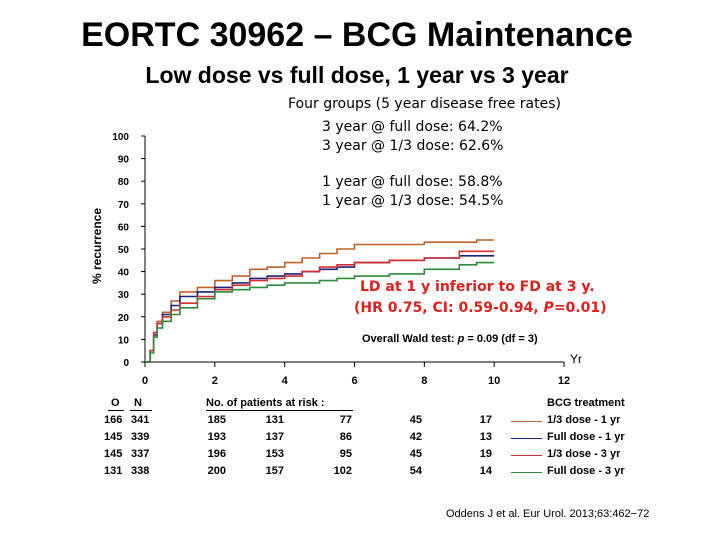  I want to click on risk-count: 19, so click(485, 454).